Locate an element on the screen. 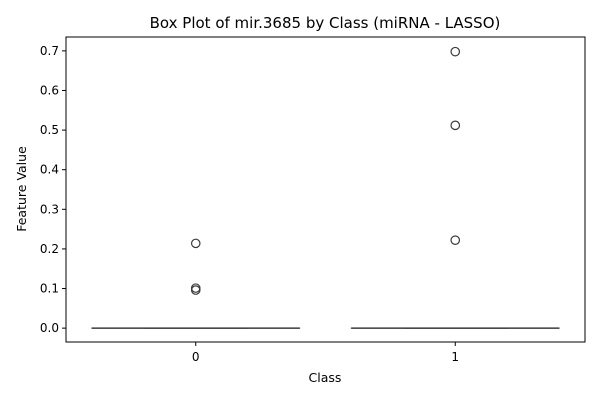 Image resolution: width=600 pixels, height=400 pixels. x-tick-label: 0 is located at coordinates (196, 357).